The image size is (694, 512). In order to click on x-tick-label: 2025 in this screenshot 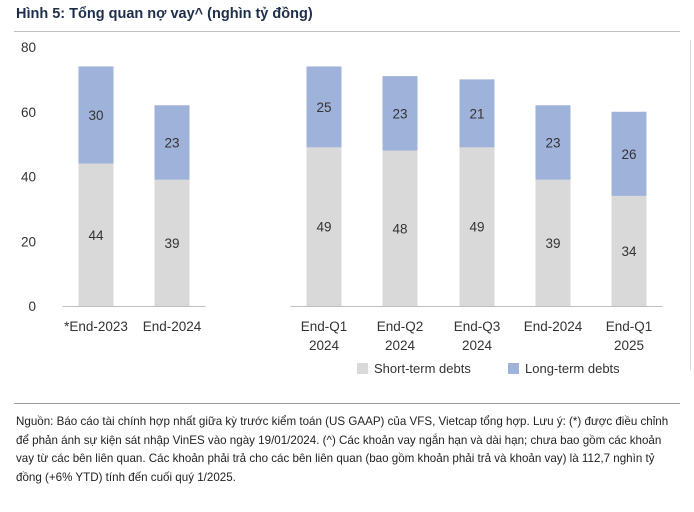, I will do `click(629, 345)`.